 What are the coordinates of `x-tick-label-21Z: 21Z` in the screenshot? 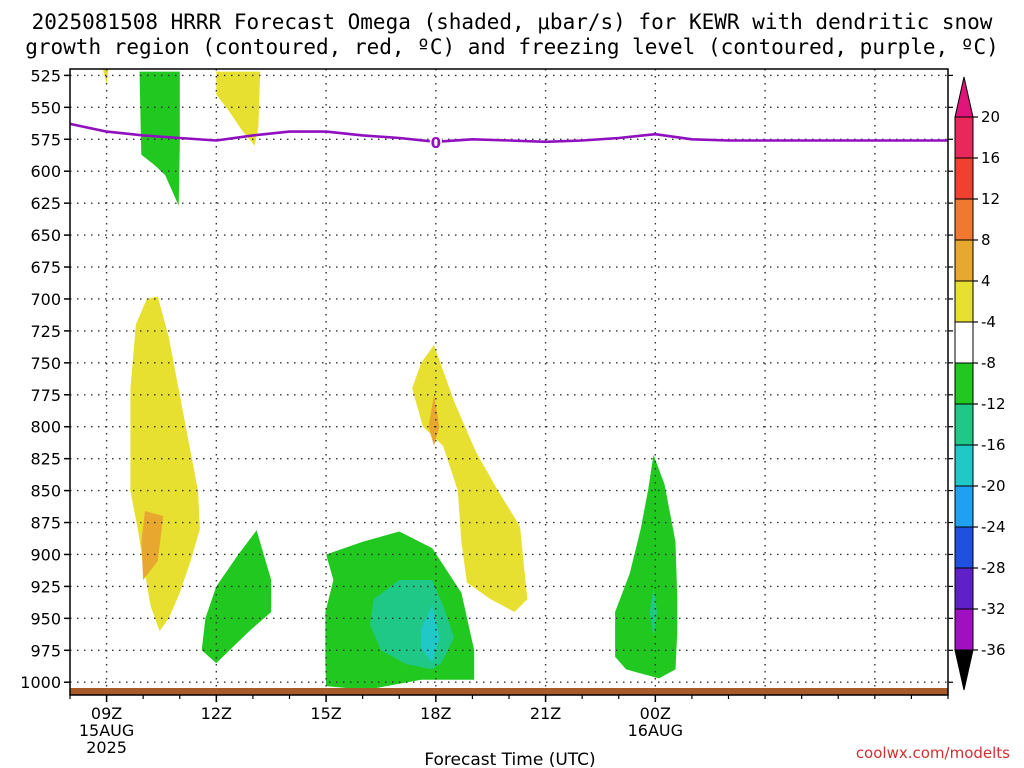 It's located at (545, 713).